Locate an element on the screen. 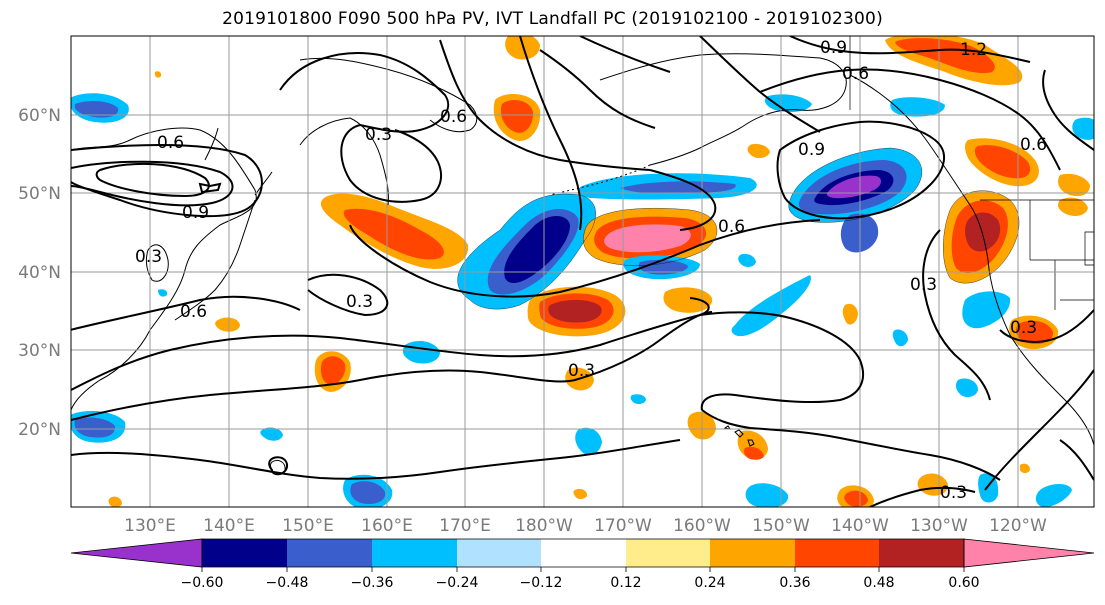 The image size is (1105, 605). lon-tick-label: 140°W is located at coordinates (860, 526).